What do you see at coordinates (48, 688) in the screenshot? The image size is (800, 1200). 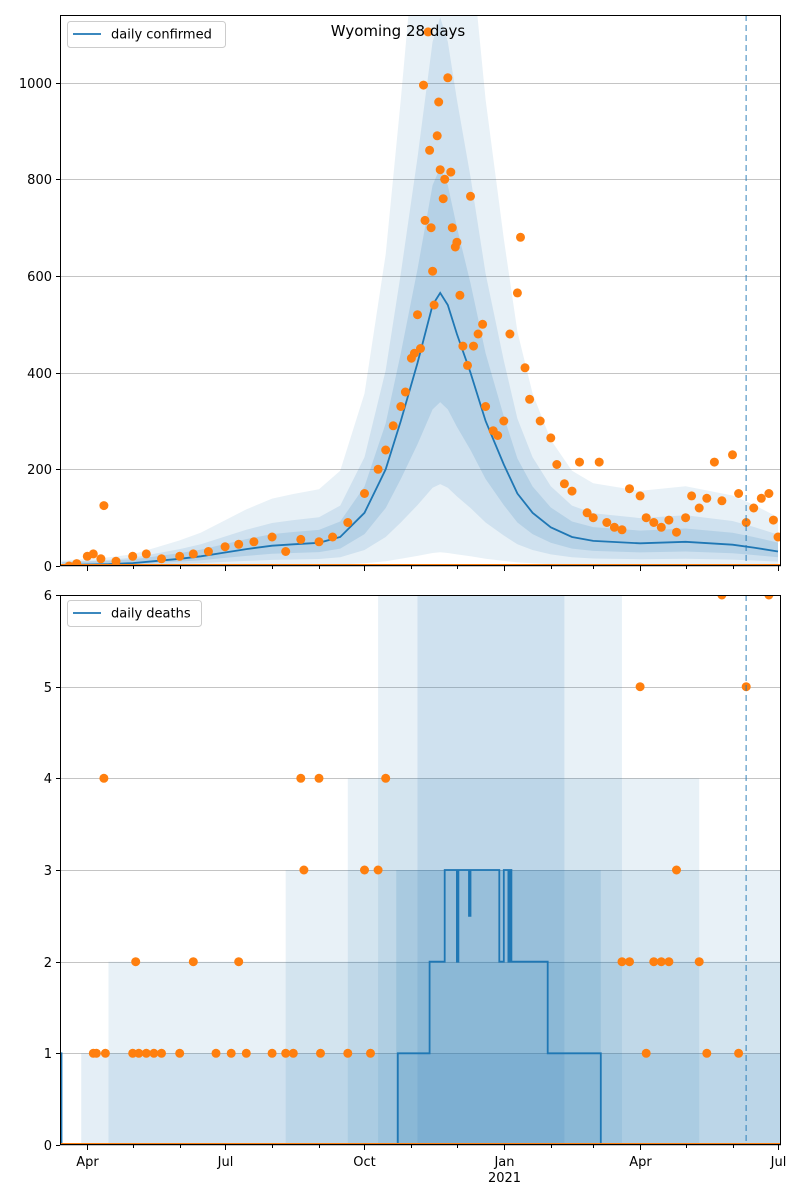 I see `y-tick-label: 5` at bounding box center [48, 688].